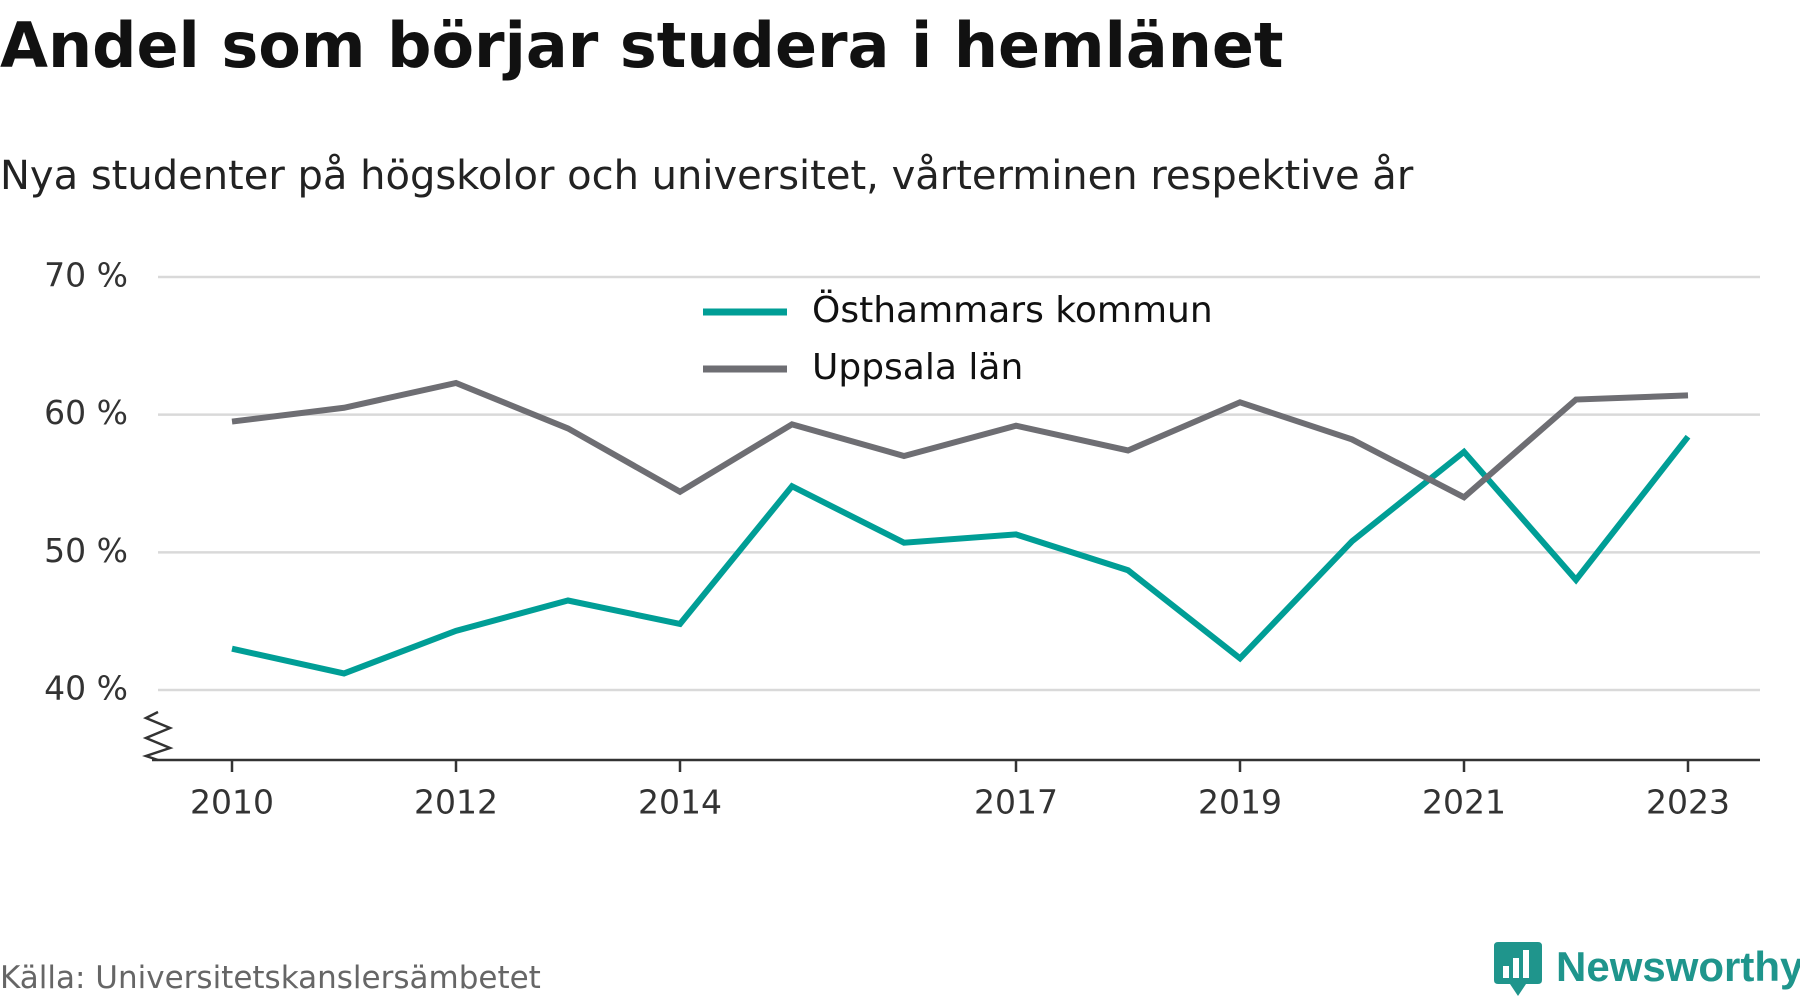 The width and height of the screenshot is (1800, 1000). Describe the element at coordinates (158, 736) in the screenshot. I see `axis-break-icon` at that location.